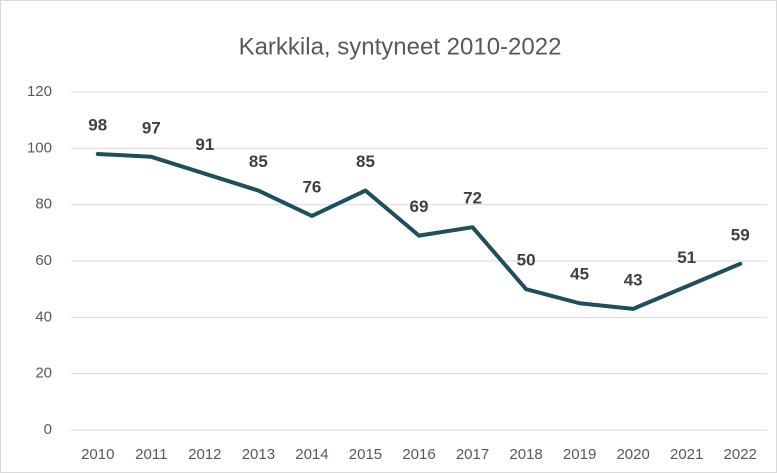 This screenshot has width=777, height=473. I want to click on y-tick-label: 0, so click(48, 429).